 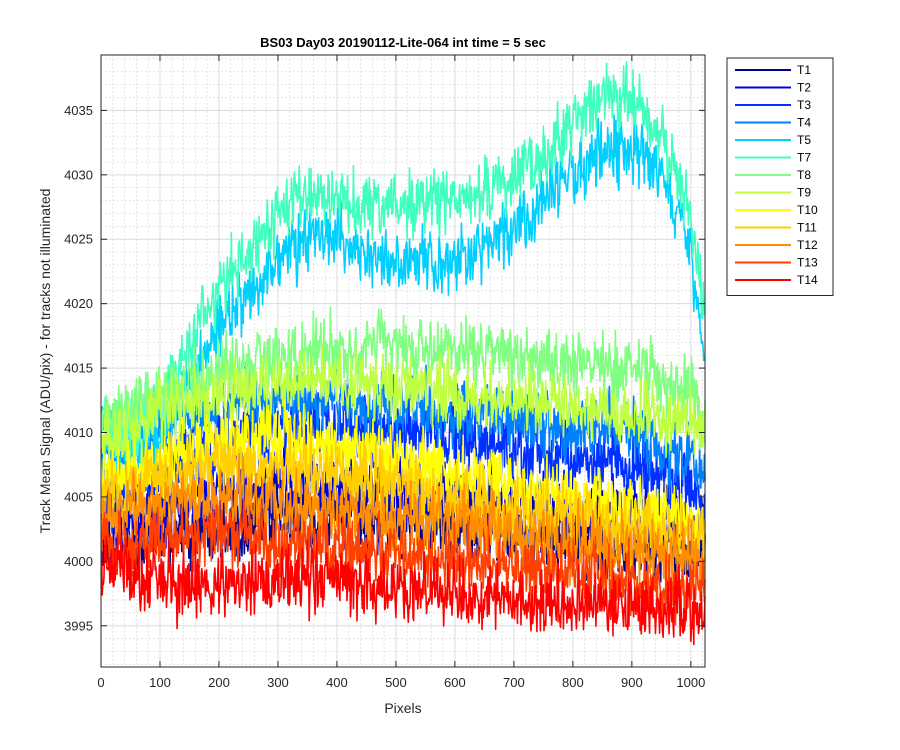 What do you see at coordinates (804, 158) in the screenshot?
I see `legend-label: T7` at bounding box center [804, 158].